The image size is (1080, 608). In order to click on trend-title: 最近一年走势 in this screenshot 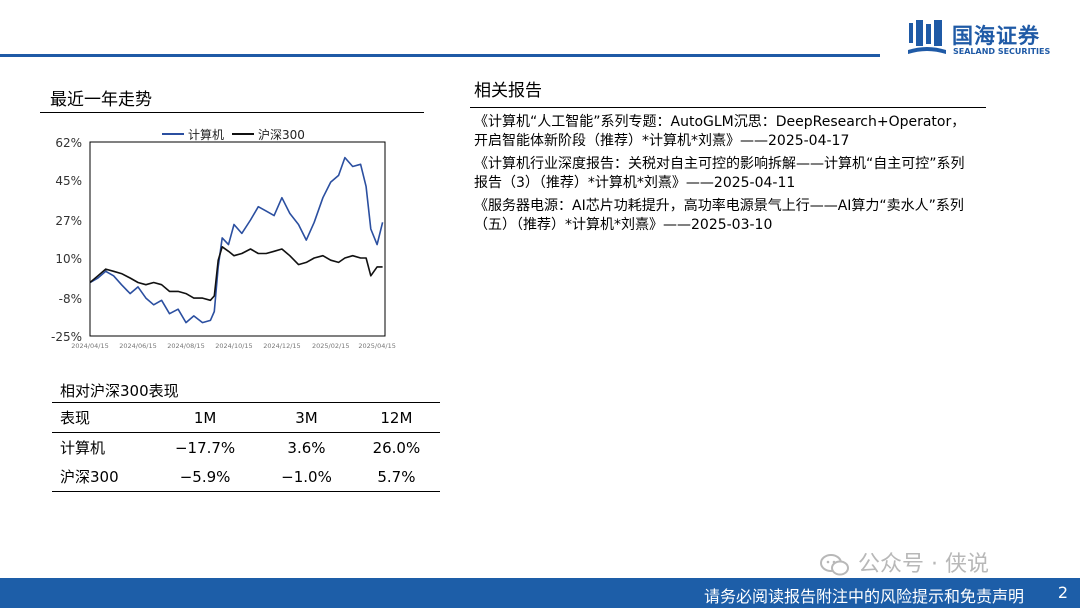, I will do `click(101, 100)`.